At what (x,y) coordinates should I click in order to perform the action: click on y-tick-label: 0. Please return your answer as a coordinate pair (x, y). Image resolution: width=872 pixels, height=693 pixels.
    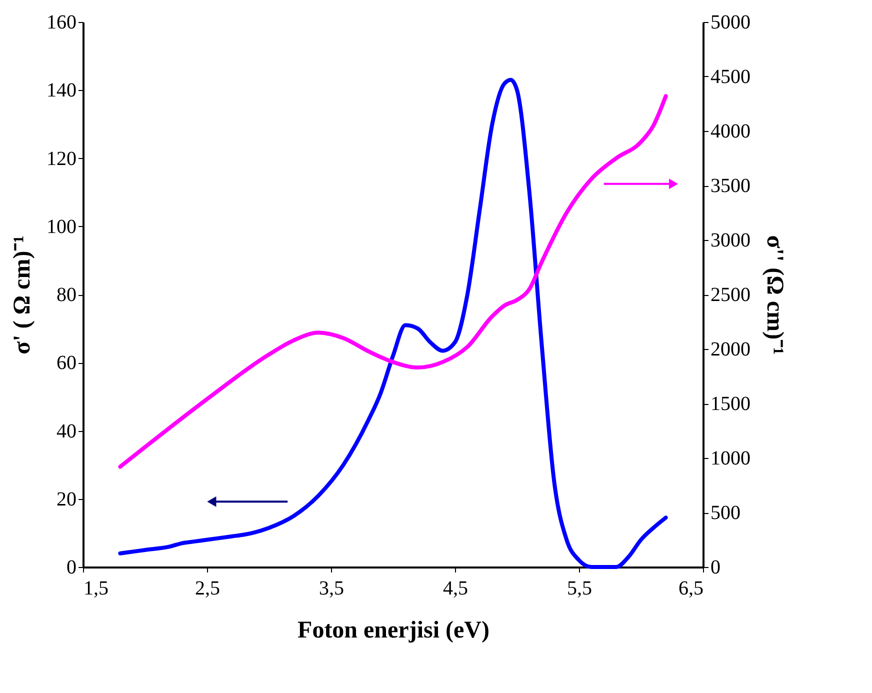
    Looking at the image, I should click on (71, 567).